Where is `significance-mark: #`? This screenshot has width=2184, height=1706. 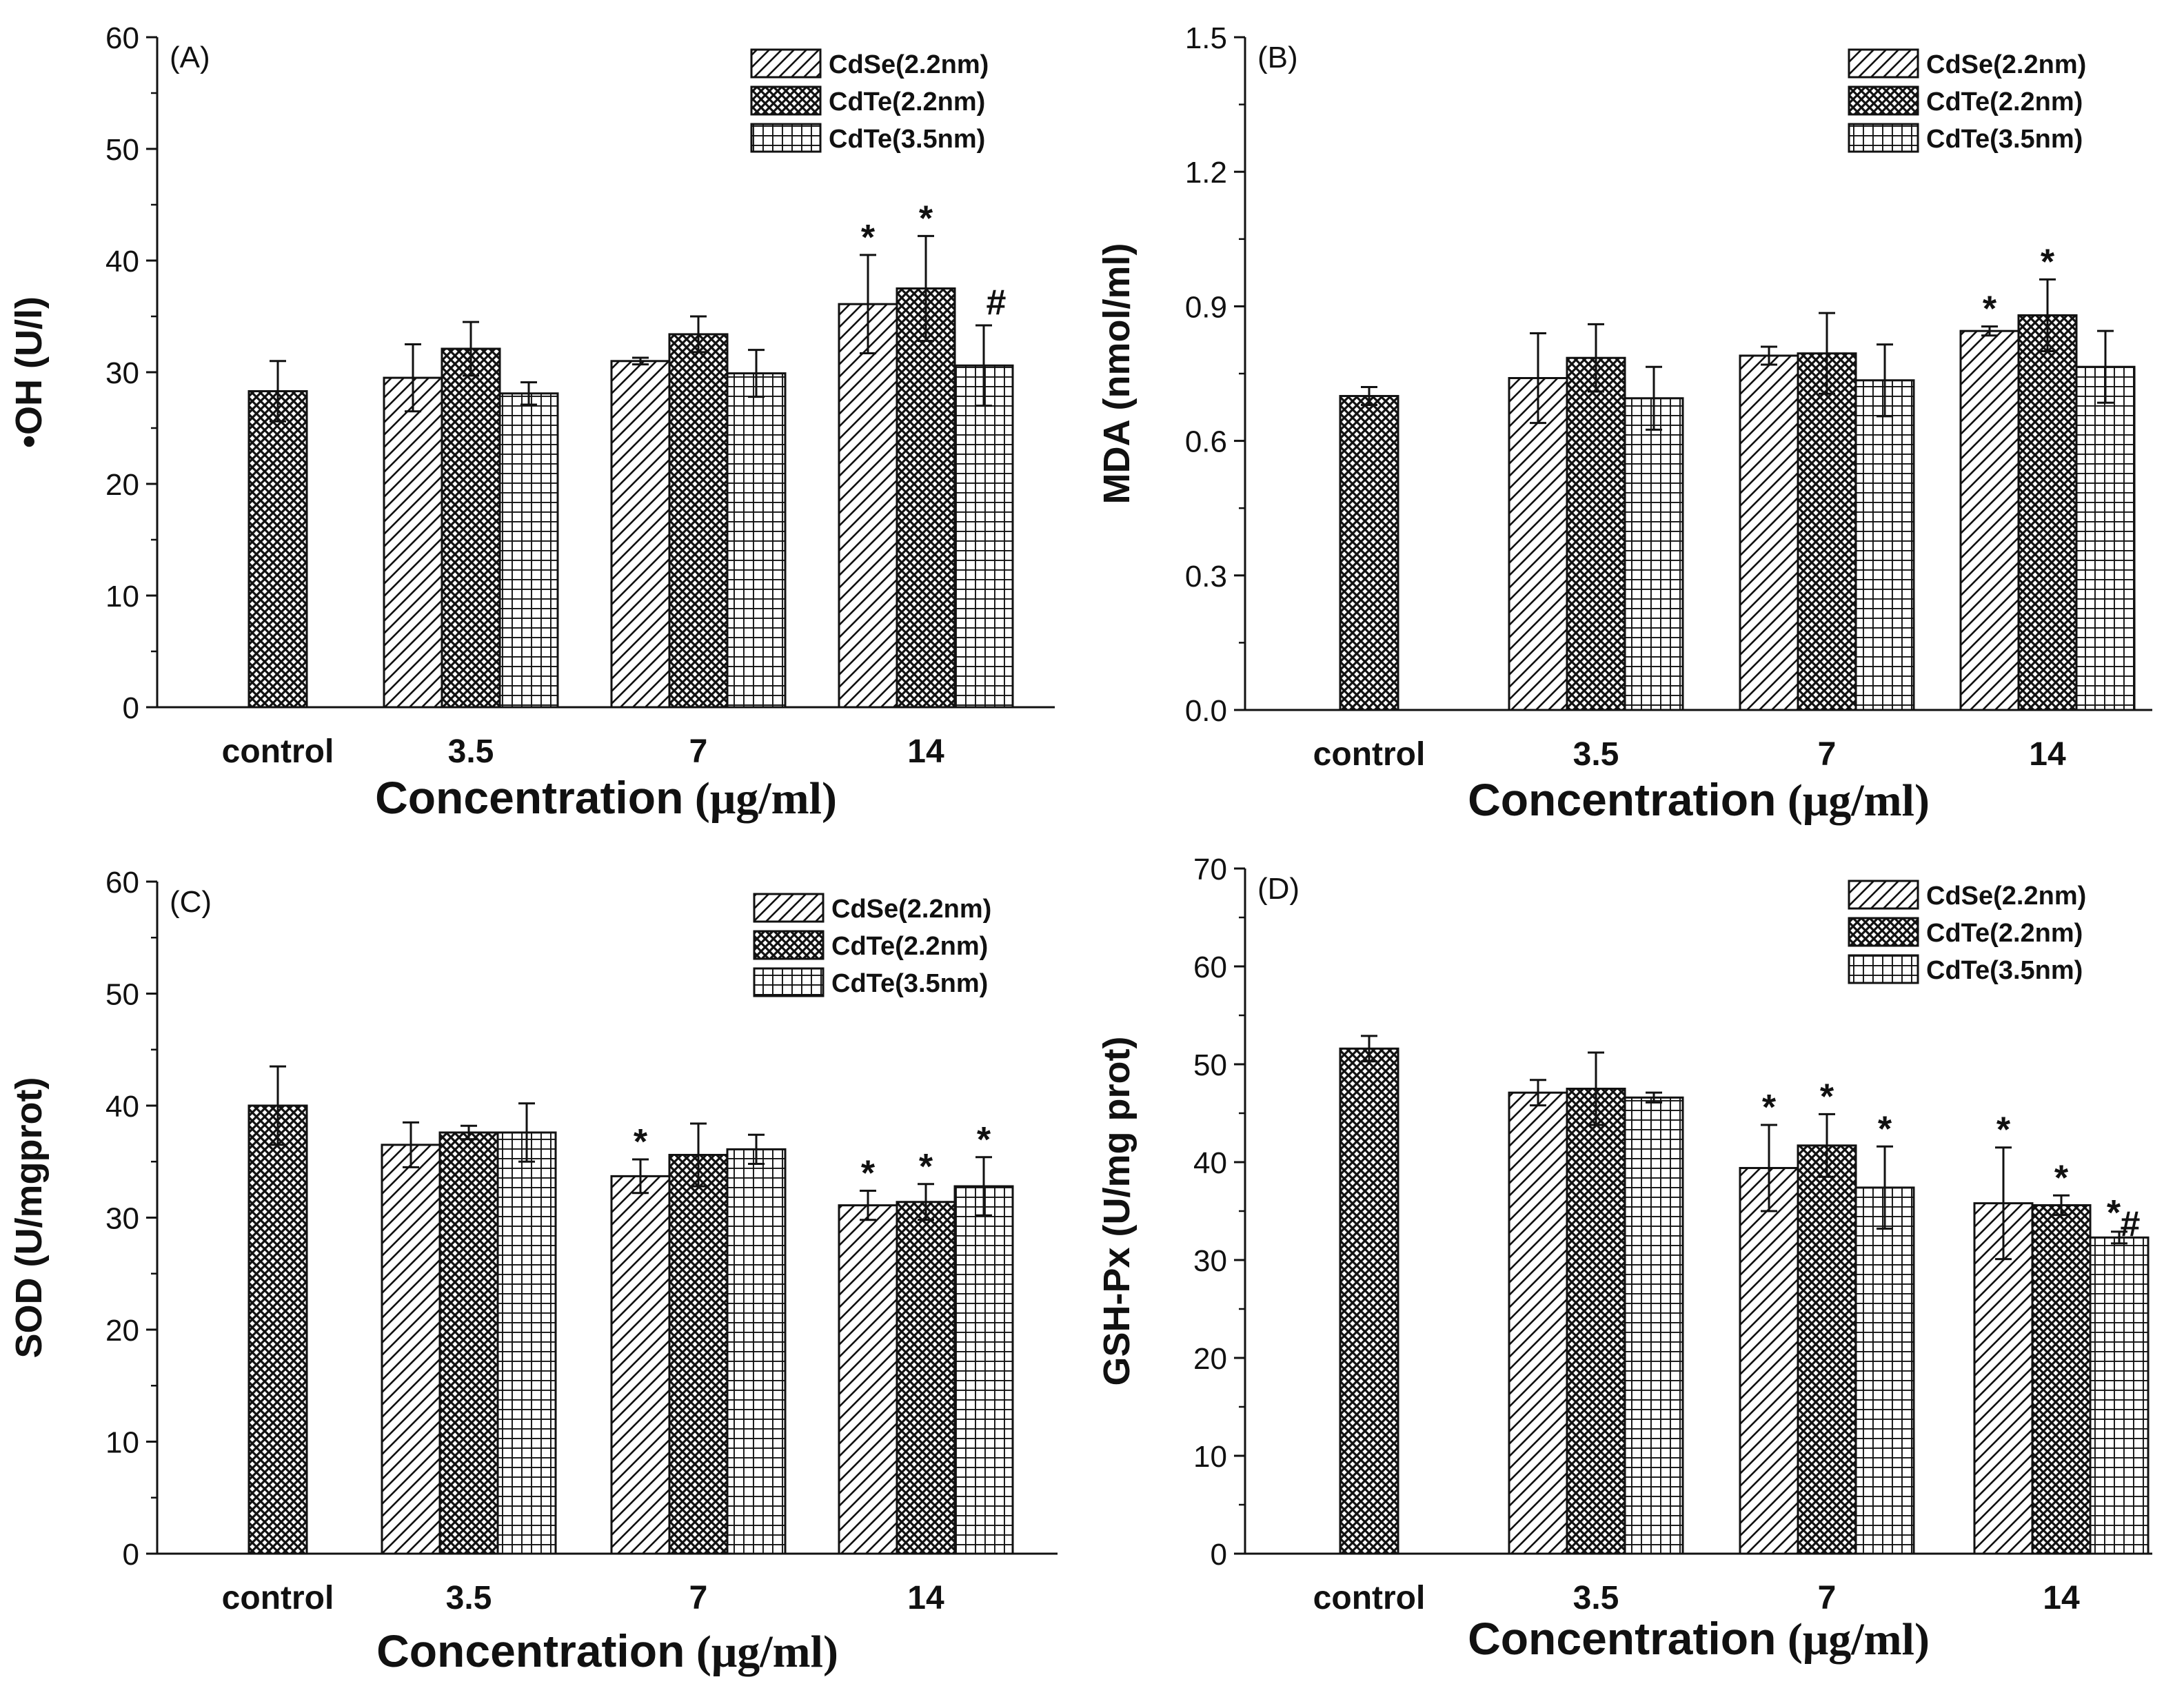 significance-mark: # is located at coordinates (997, 303).